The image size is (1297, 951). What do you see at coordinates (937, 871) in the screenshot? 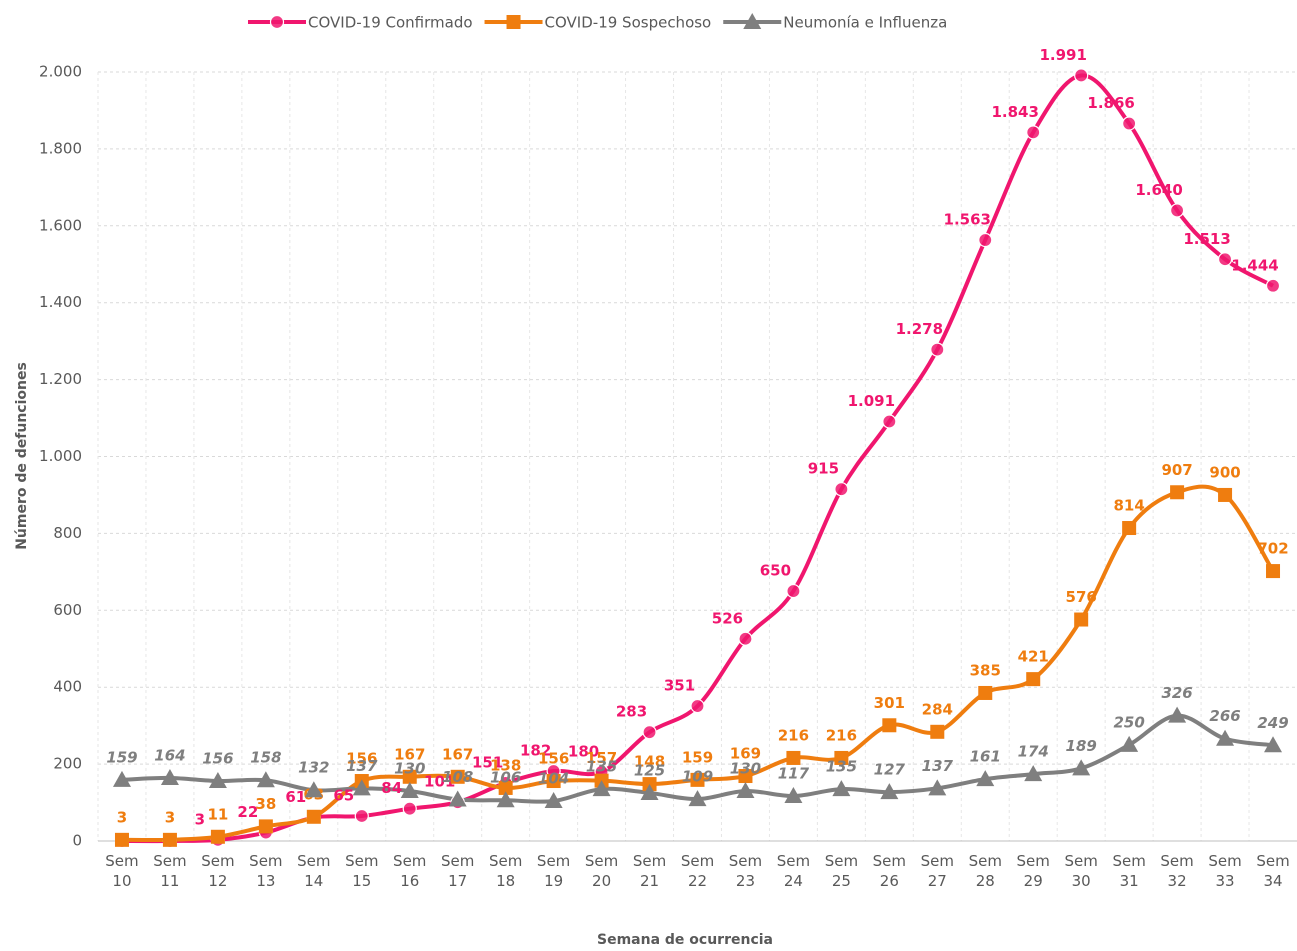
I see `x-tick-label: Sem 27` at bounding box center [937, 871].